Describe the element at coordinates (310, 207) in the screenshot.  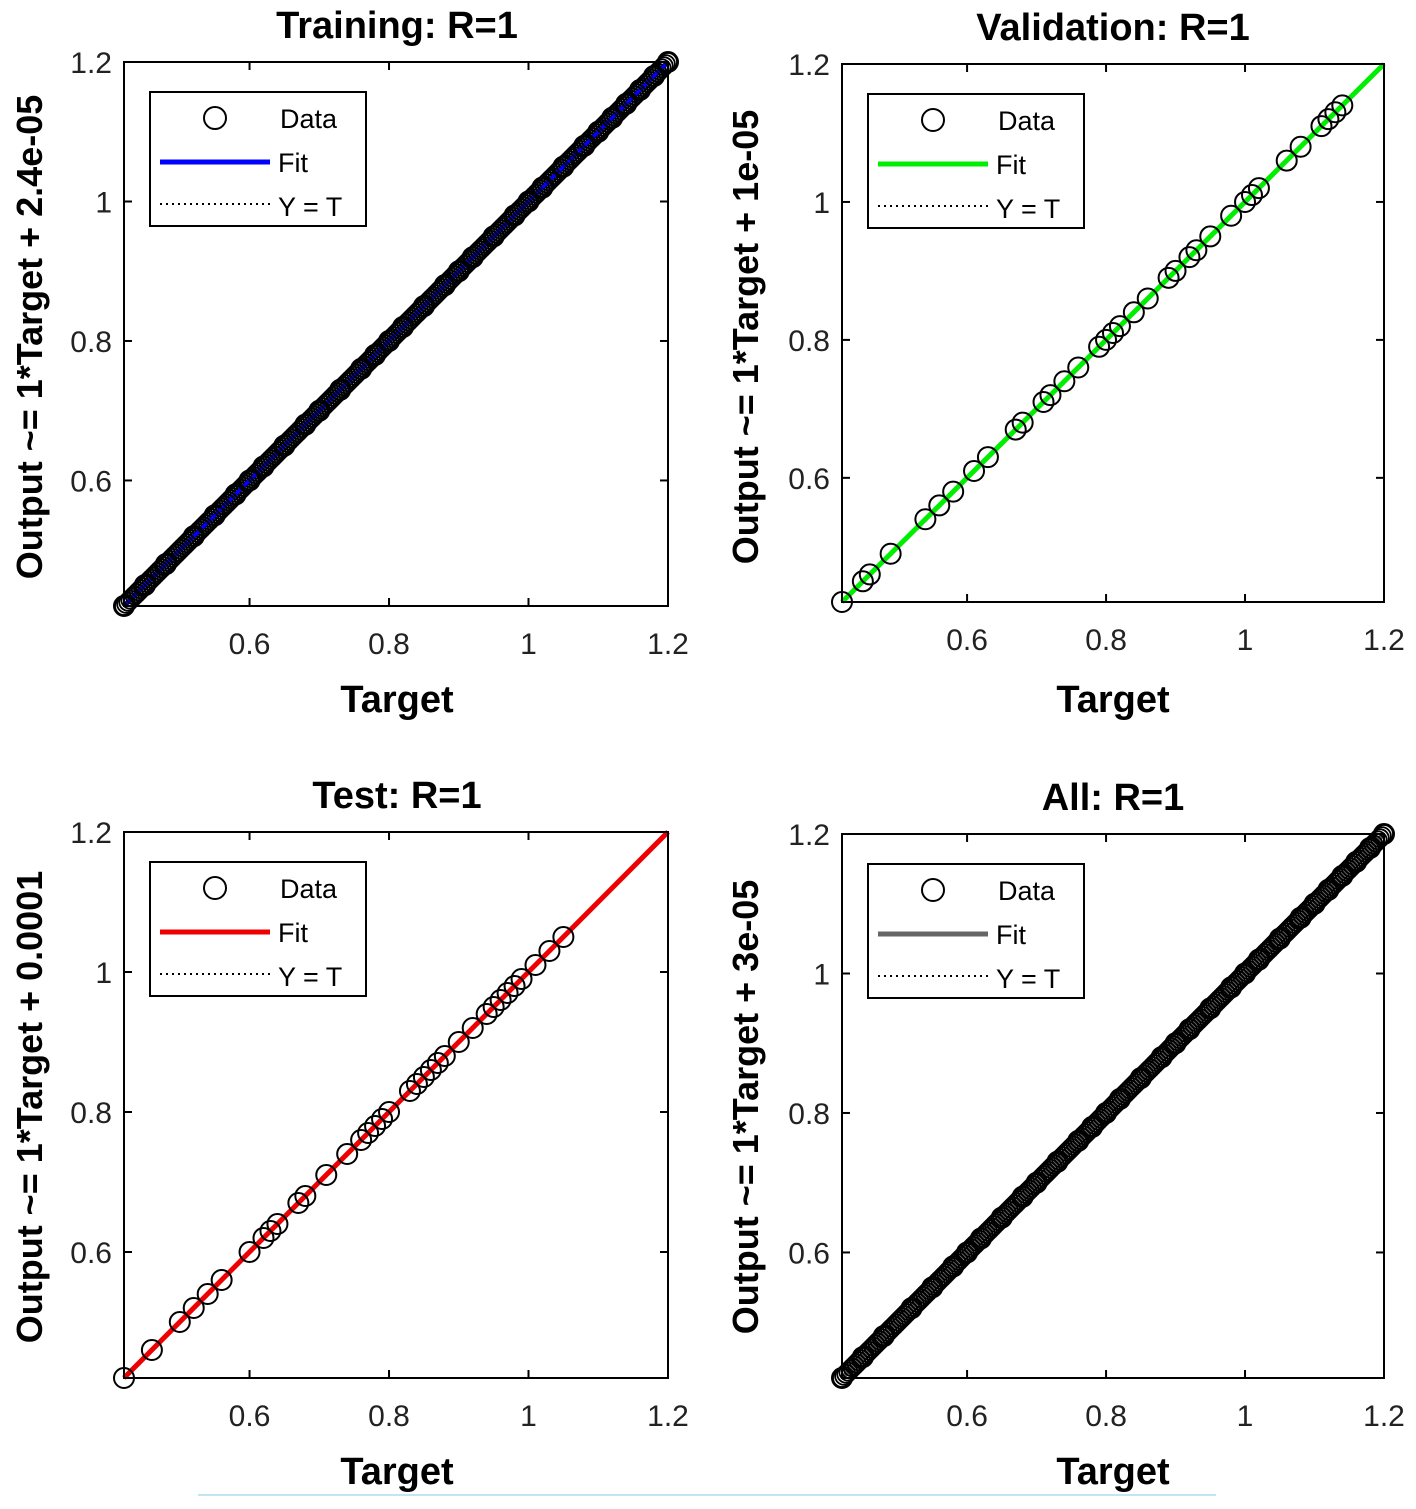
I see `legend-label: Y = T` at that location.